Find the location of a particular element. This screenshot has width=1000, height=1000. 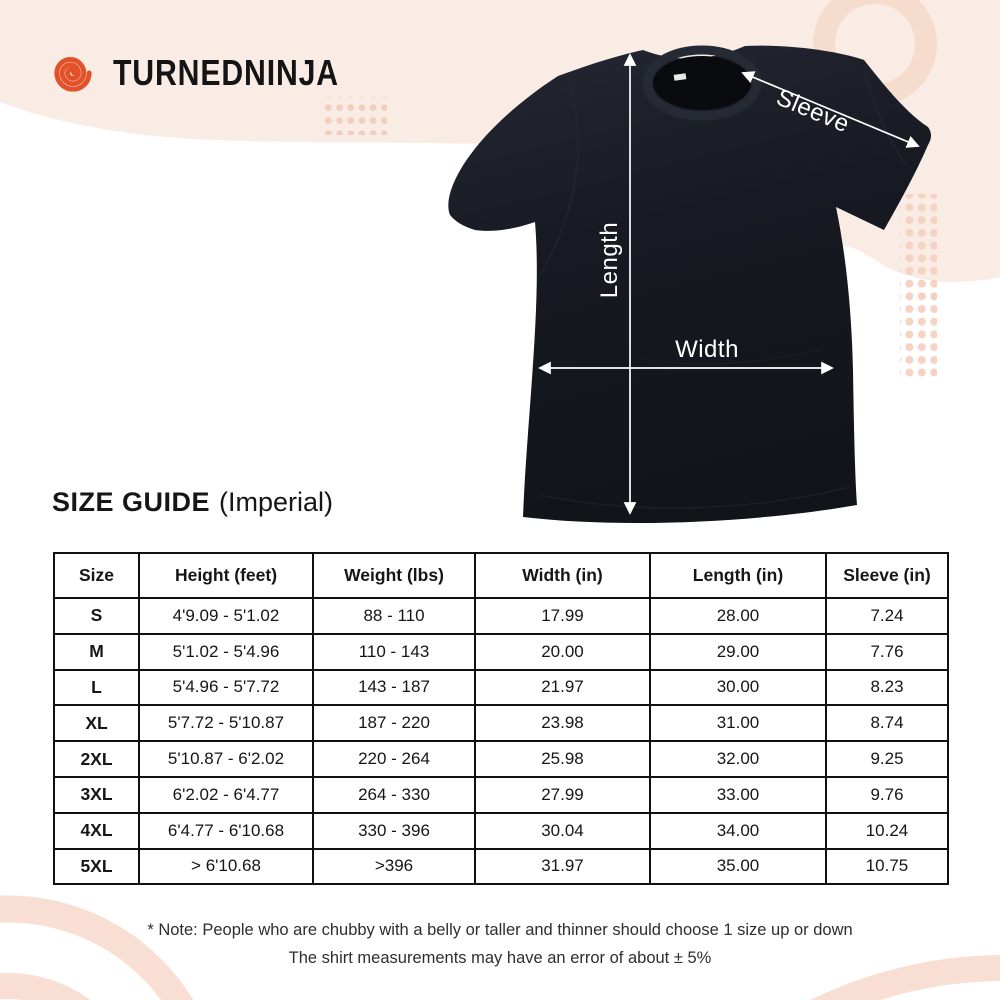

table-cell-width: 23.98 is located at coordinates (562, 723).